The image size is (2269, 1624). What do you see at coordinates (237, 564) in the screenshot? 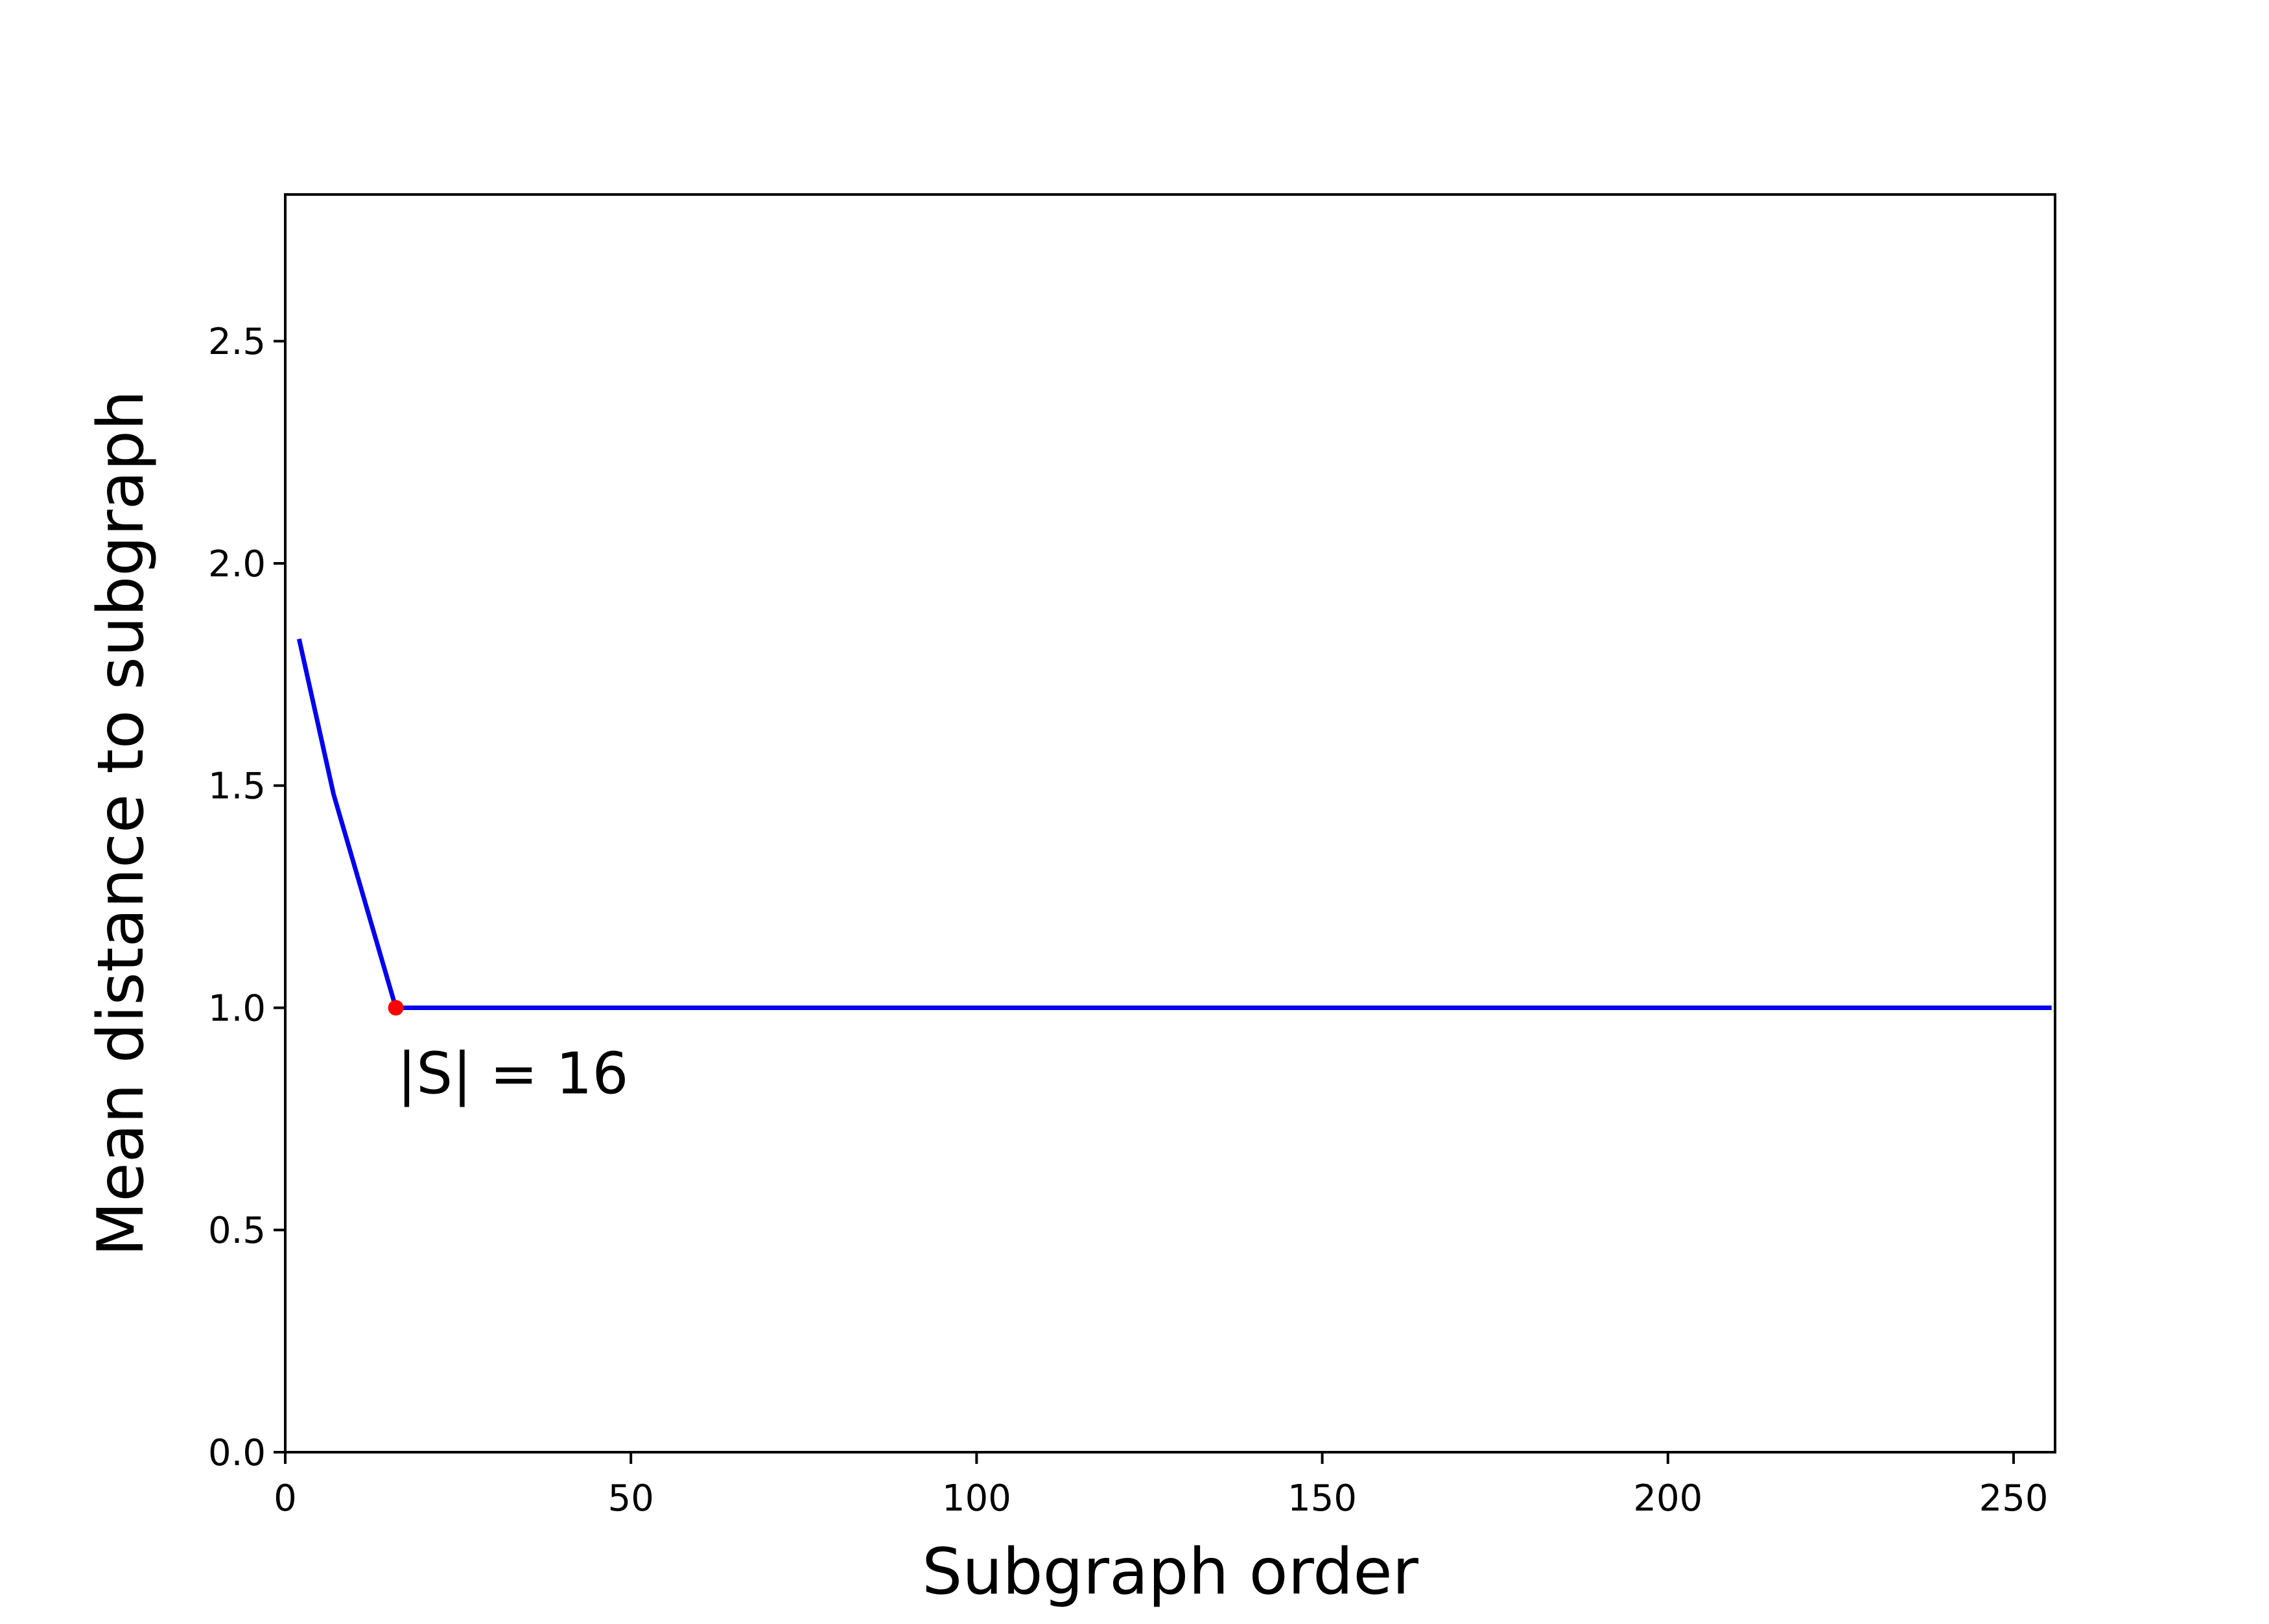
I see `y-tick-label: 2.0` at bounding box center [237, 564].